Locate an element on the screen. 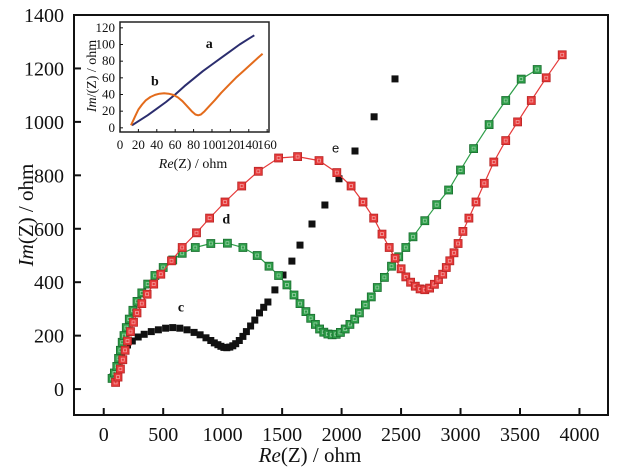 The height and width of the screenshot is (468, 633). main-x-tick-label: 2500 is located at coordinates (401, 435).